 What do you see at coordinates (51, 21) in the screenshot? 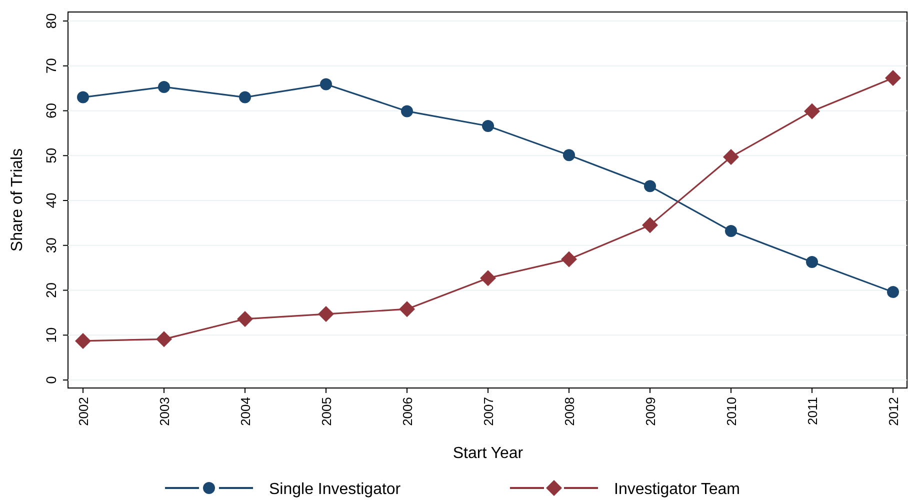
I see `y-tick-label: 80` at bounding box center [51, 21].